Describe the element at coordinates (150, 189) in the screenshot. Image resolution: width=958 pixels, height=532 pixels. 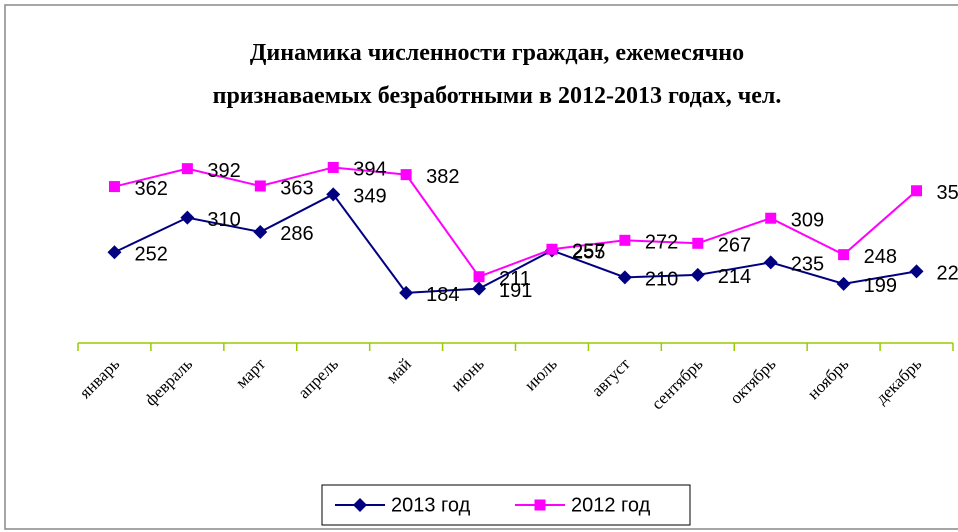
I see `data-label: 362` at that location.